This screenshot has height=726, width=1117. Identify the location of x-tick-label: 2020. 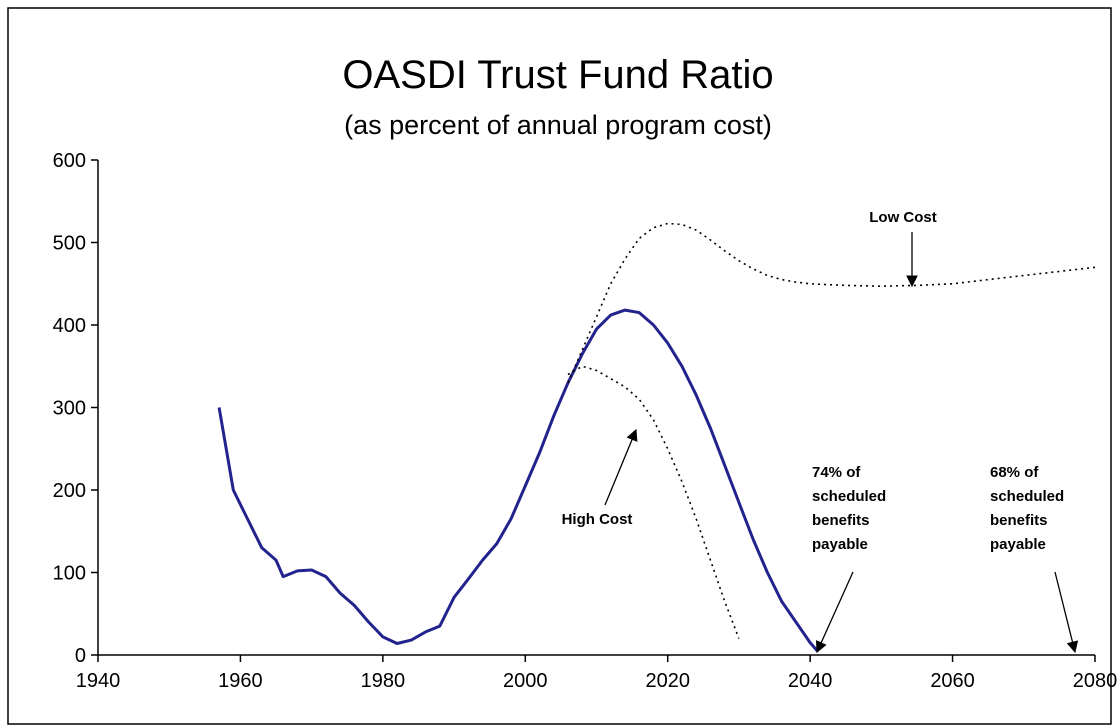
(667, 681).